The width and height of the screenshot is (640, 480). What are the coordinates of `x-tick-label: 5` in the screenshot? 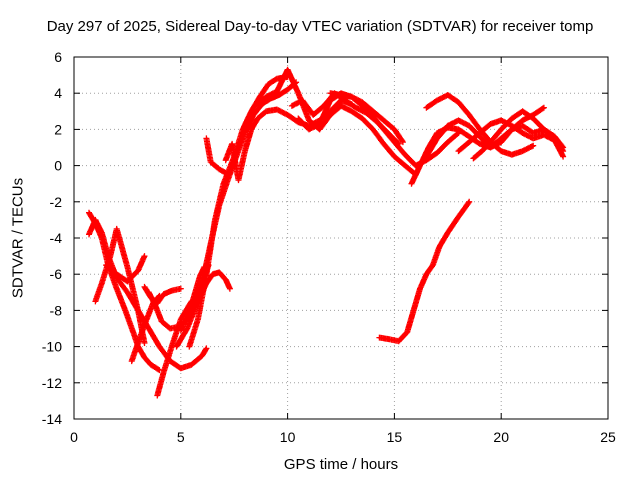 It's located at (181, 437).